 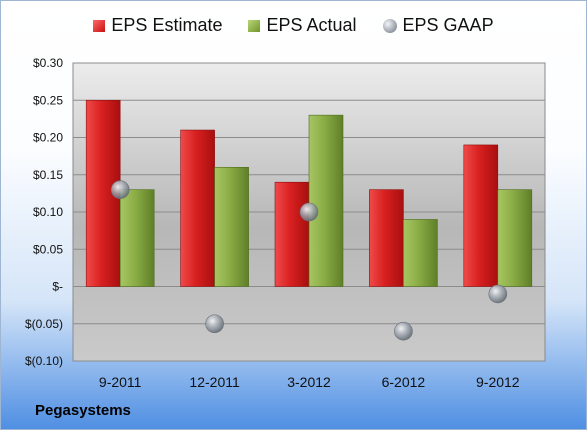 What do you see at coordinates (167, 25) in the screenshot?
I see `legend-label-estimate: EPS Estimate` at bounding box center [167, 25].